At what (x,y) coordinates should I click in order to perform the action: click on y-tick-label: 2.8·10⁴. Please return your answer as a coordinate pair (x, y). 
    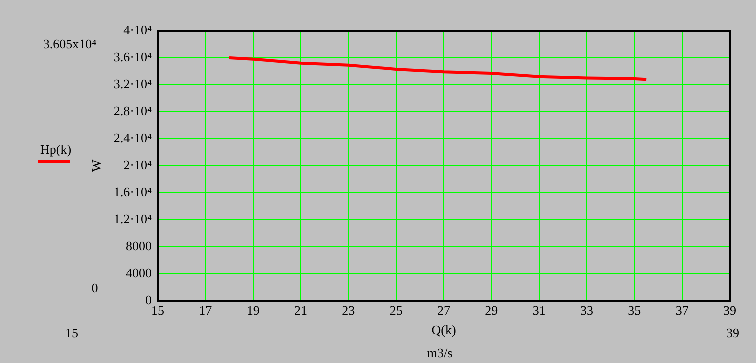
    Looking at the image, I should click on (133, 110).